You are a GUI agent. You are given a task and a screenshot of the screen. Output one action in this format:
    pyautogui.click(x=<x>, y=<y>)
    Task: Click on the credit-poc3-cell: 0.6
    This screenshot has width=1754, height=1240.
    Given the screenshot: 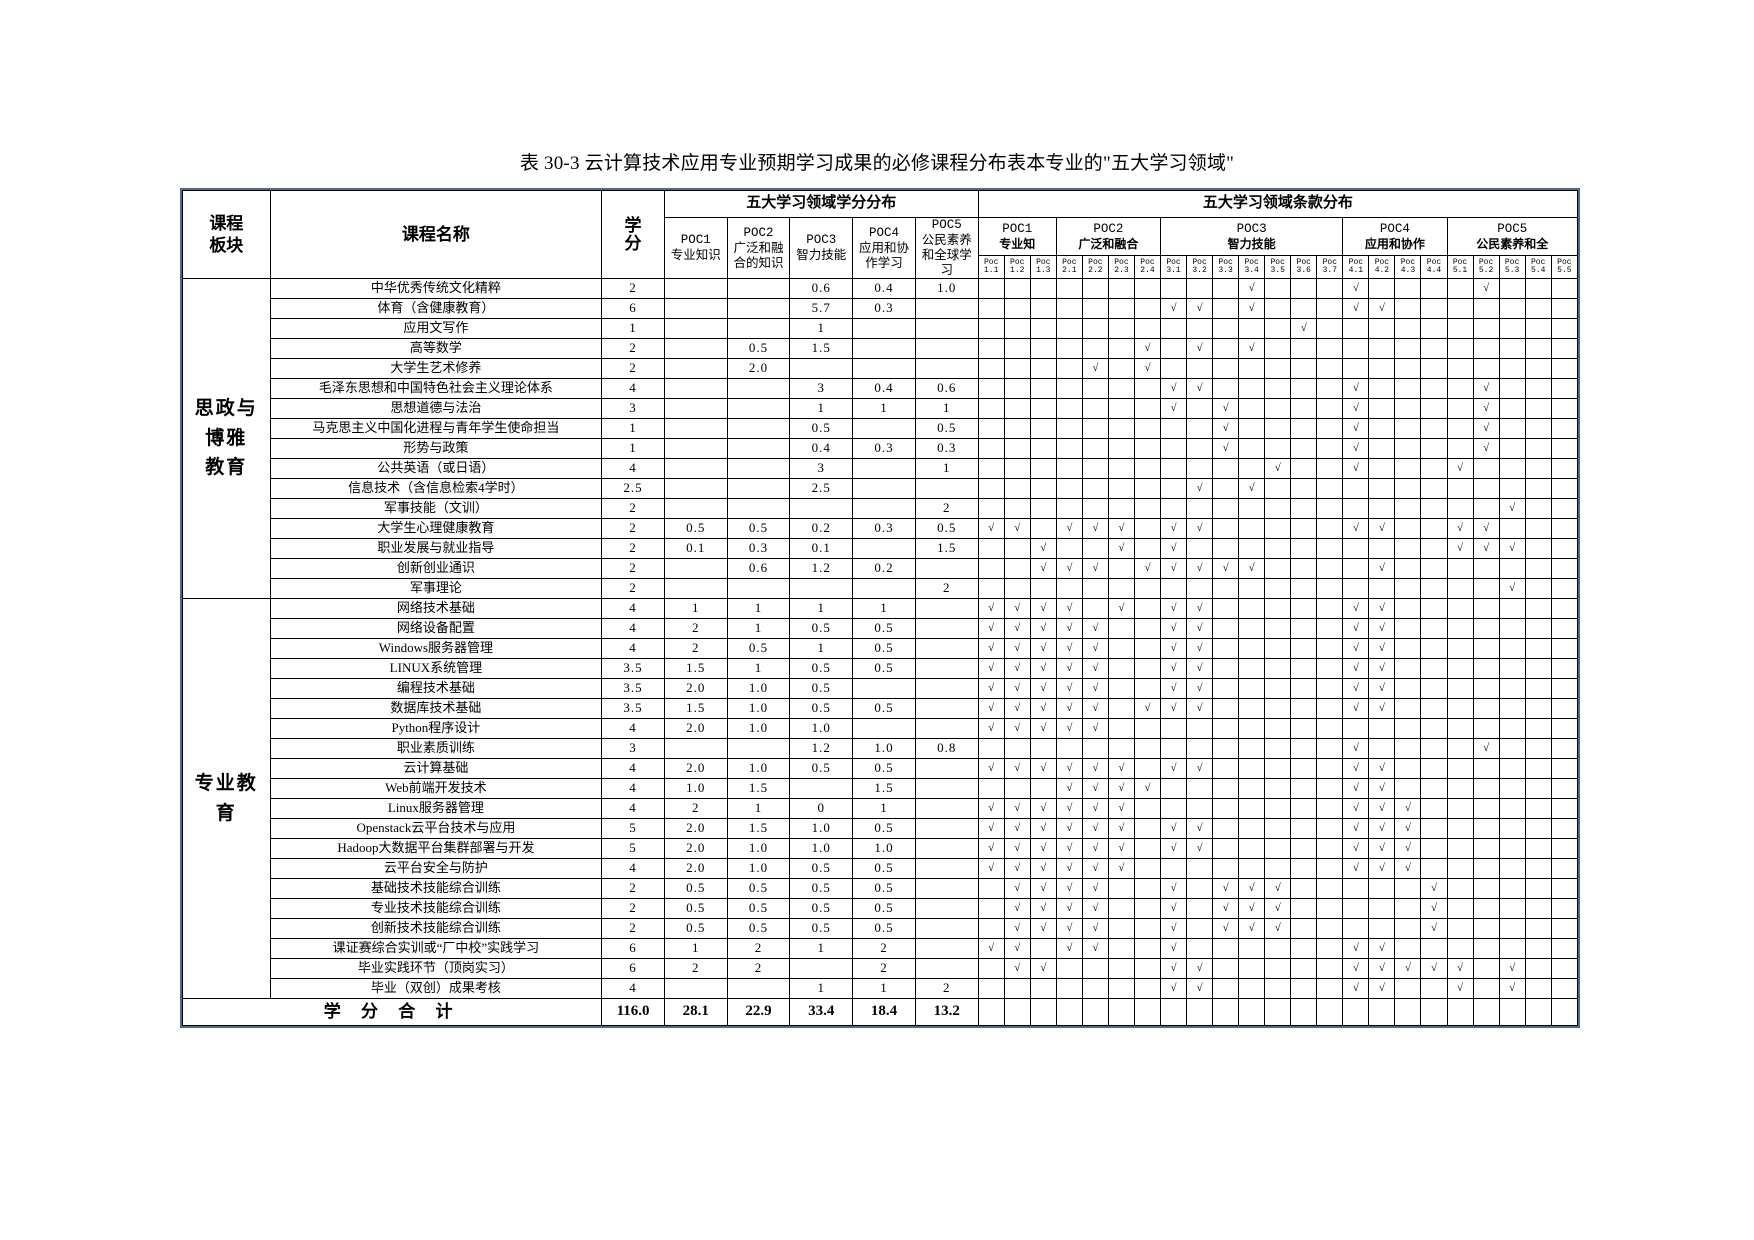 What is the action you would take?
    pyautogui.click(x=821, y=288)
    